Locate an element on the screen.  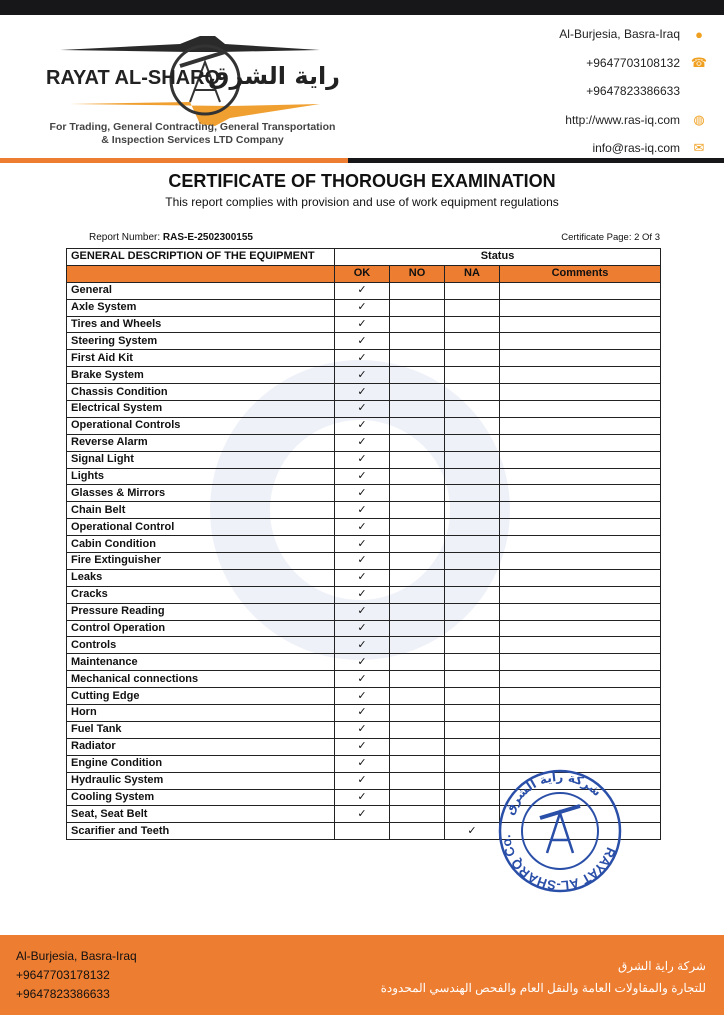
status-na-cell: ✓ is located at coordinates (472, 831).